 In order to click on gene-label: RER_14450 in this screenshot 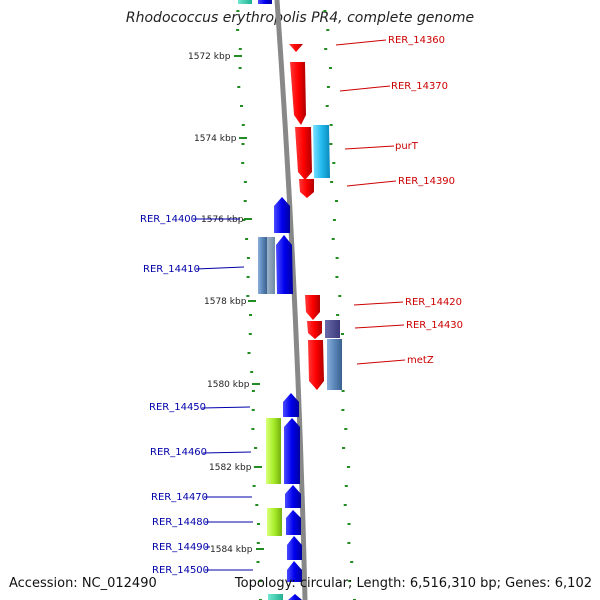, I will do `click(177, 407)`.